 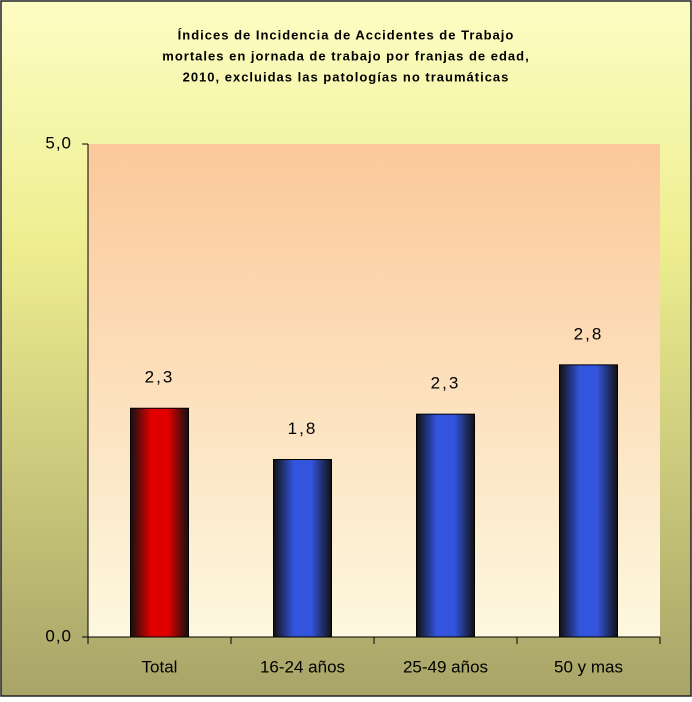 I want to click on x-tick-label: 50 y mas, so click(x=588, y=666).